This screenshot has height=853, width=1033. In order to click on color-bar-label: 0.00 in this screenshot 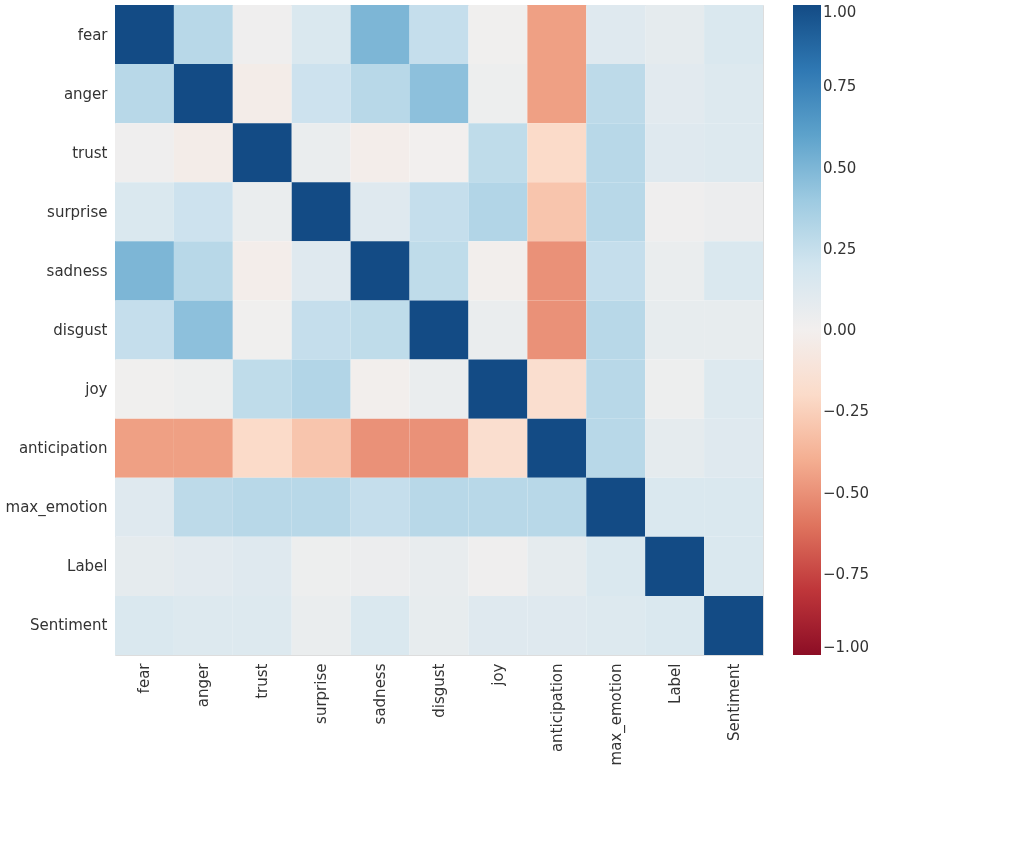, I will do `click(840, 330)`.